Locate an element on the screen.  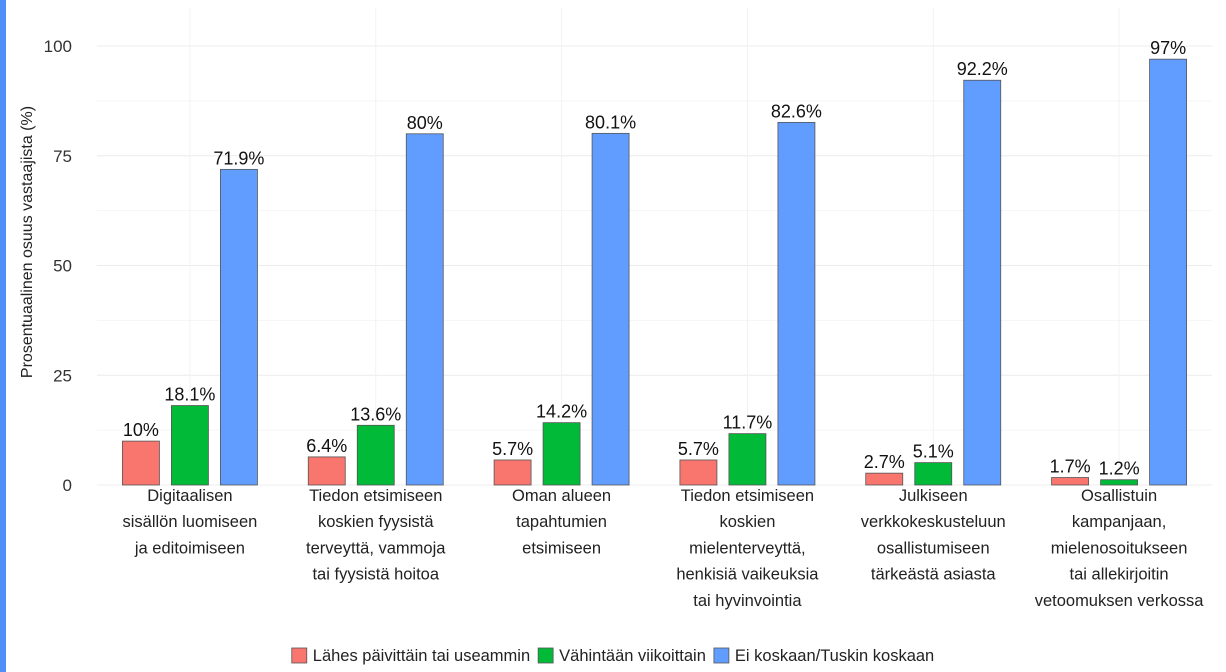
left-accent-bar is located at coordinates (3, 336).